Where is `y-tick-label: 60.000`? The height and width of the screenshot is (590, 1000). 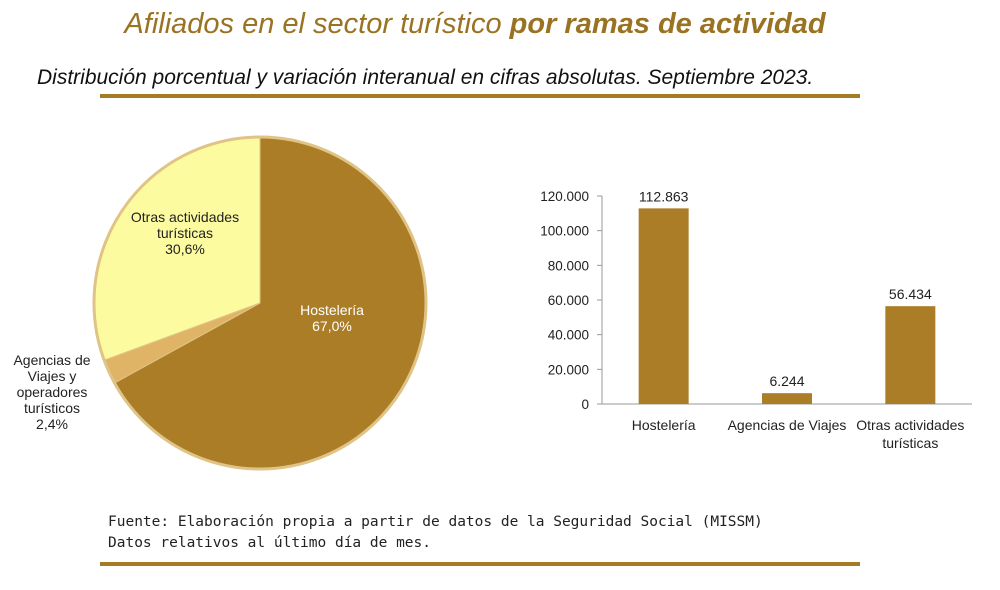
y-tick-label: 60.000 is located at coordinates (568, 300).